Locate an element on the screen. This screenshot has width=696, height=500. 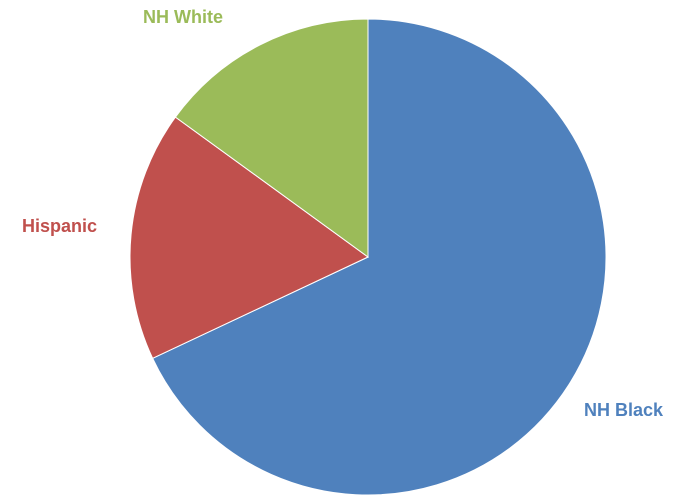
pie-slice-nh-white is located at coordinates (271, 138).